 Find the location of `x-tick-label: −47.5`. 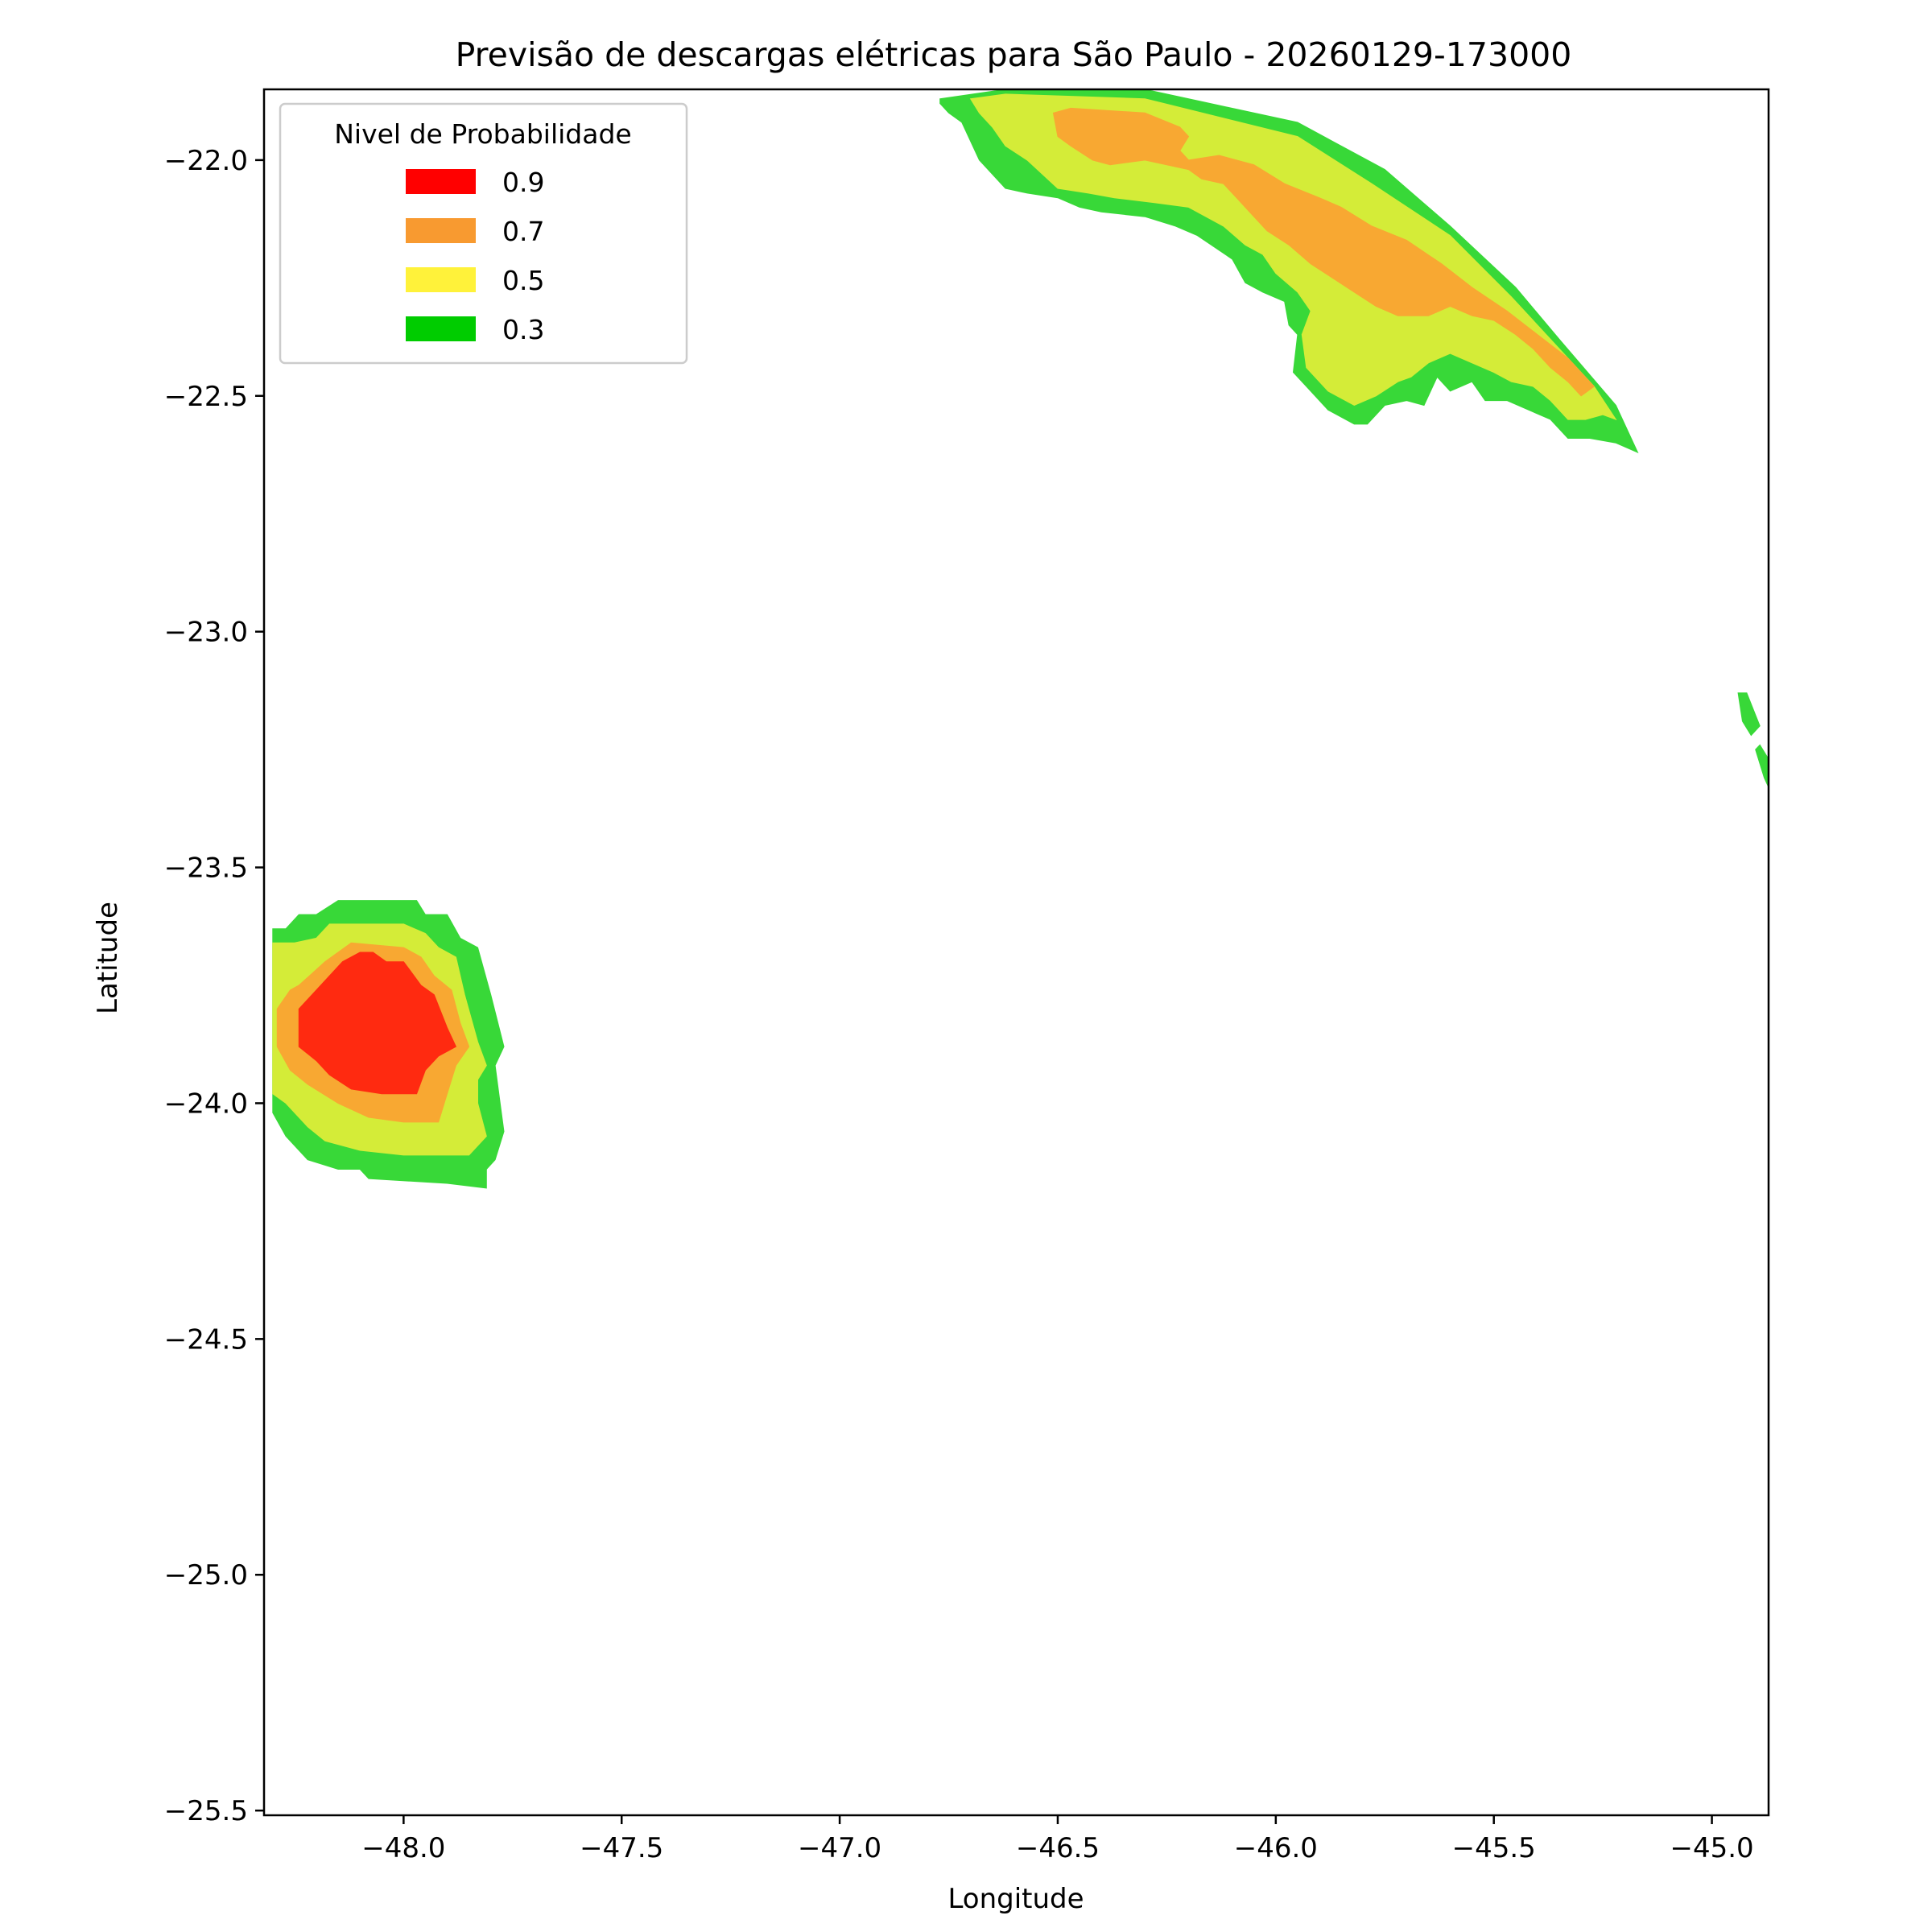

x-tick-label: −47.5 is located at coordinates (621, 1848).